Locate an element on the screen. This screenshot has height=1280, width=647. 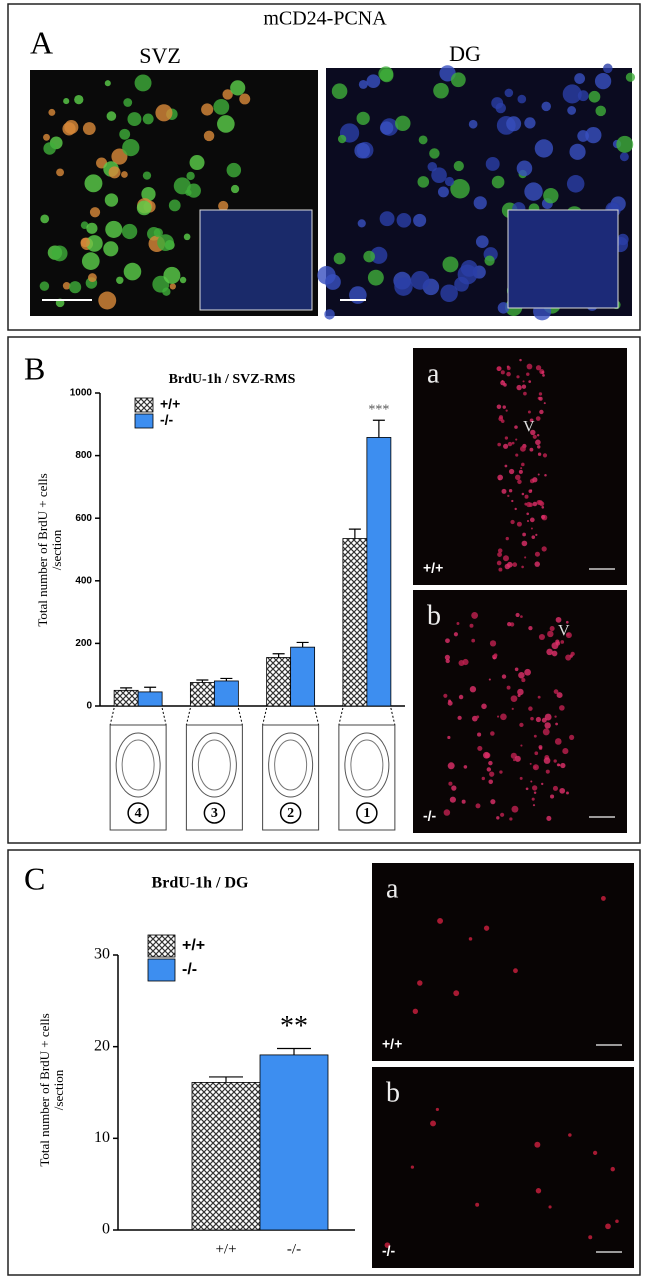
genotype-label: -/- is located at coordinates (430, 816).